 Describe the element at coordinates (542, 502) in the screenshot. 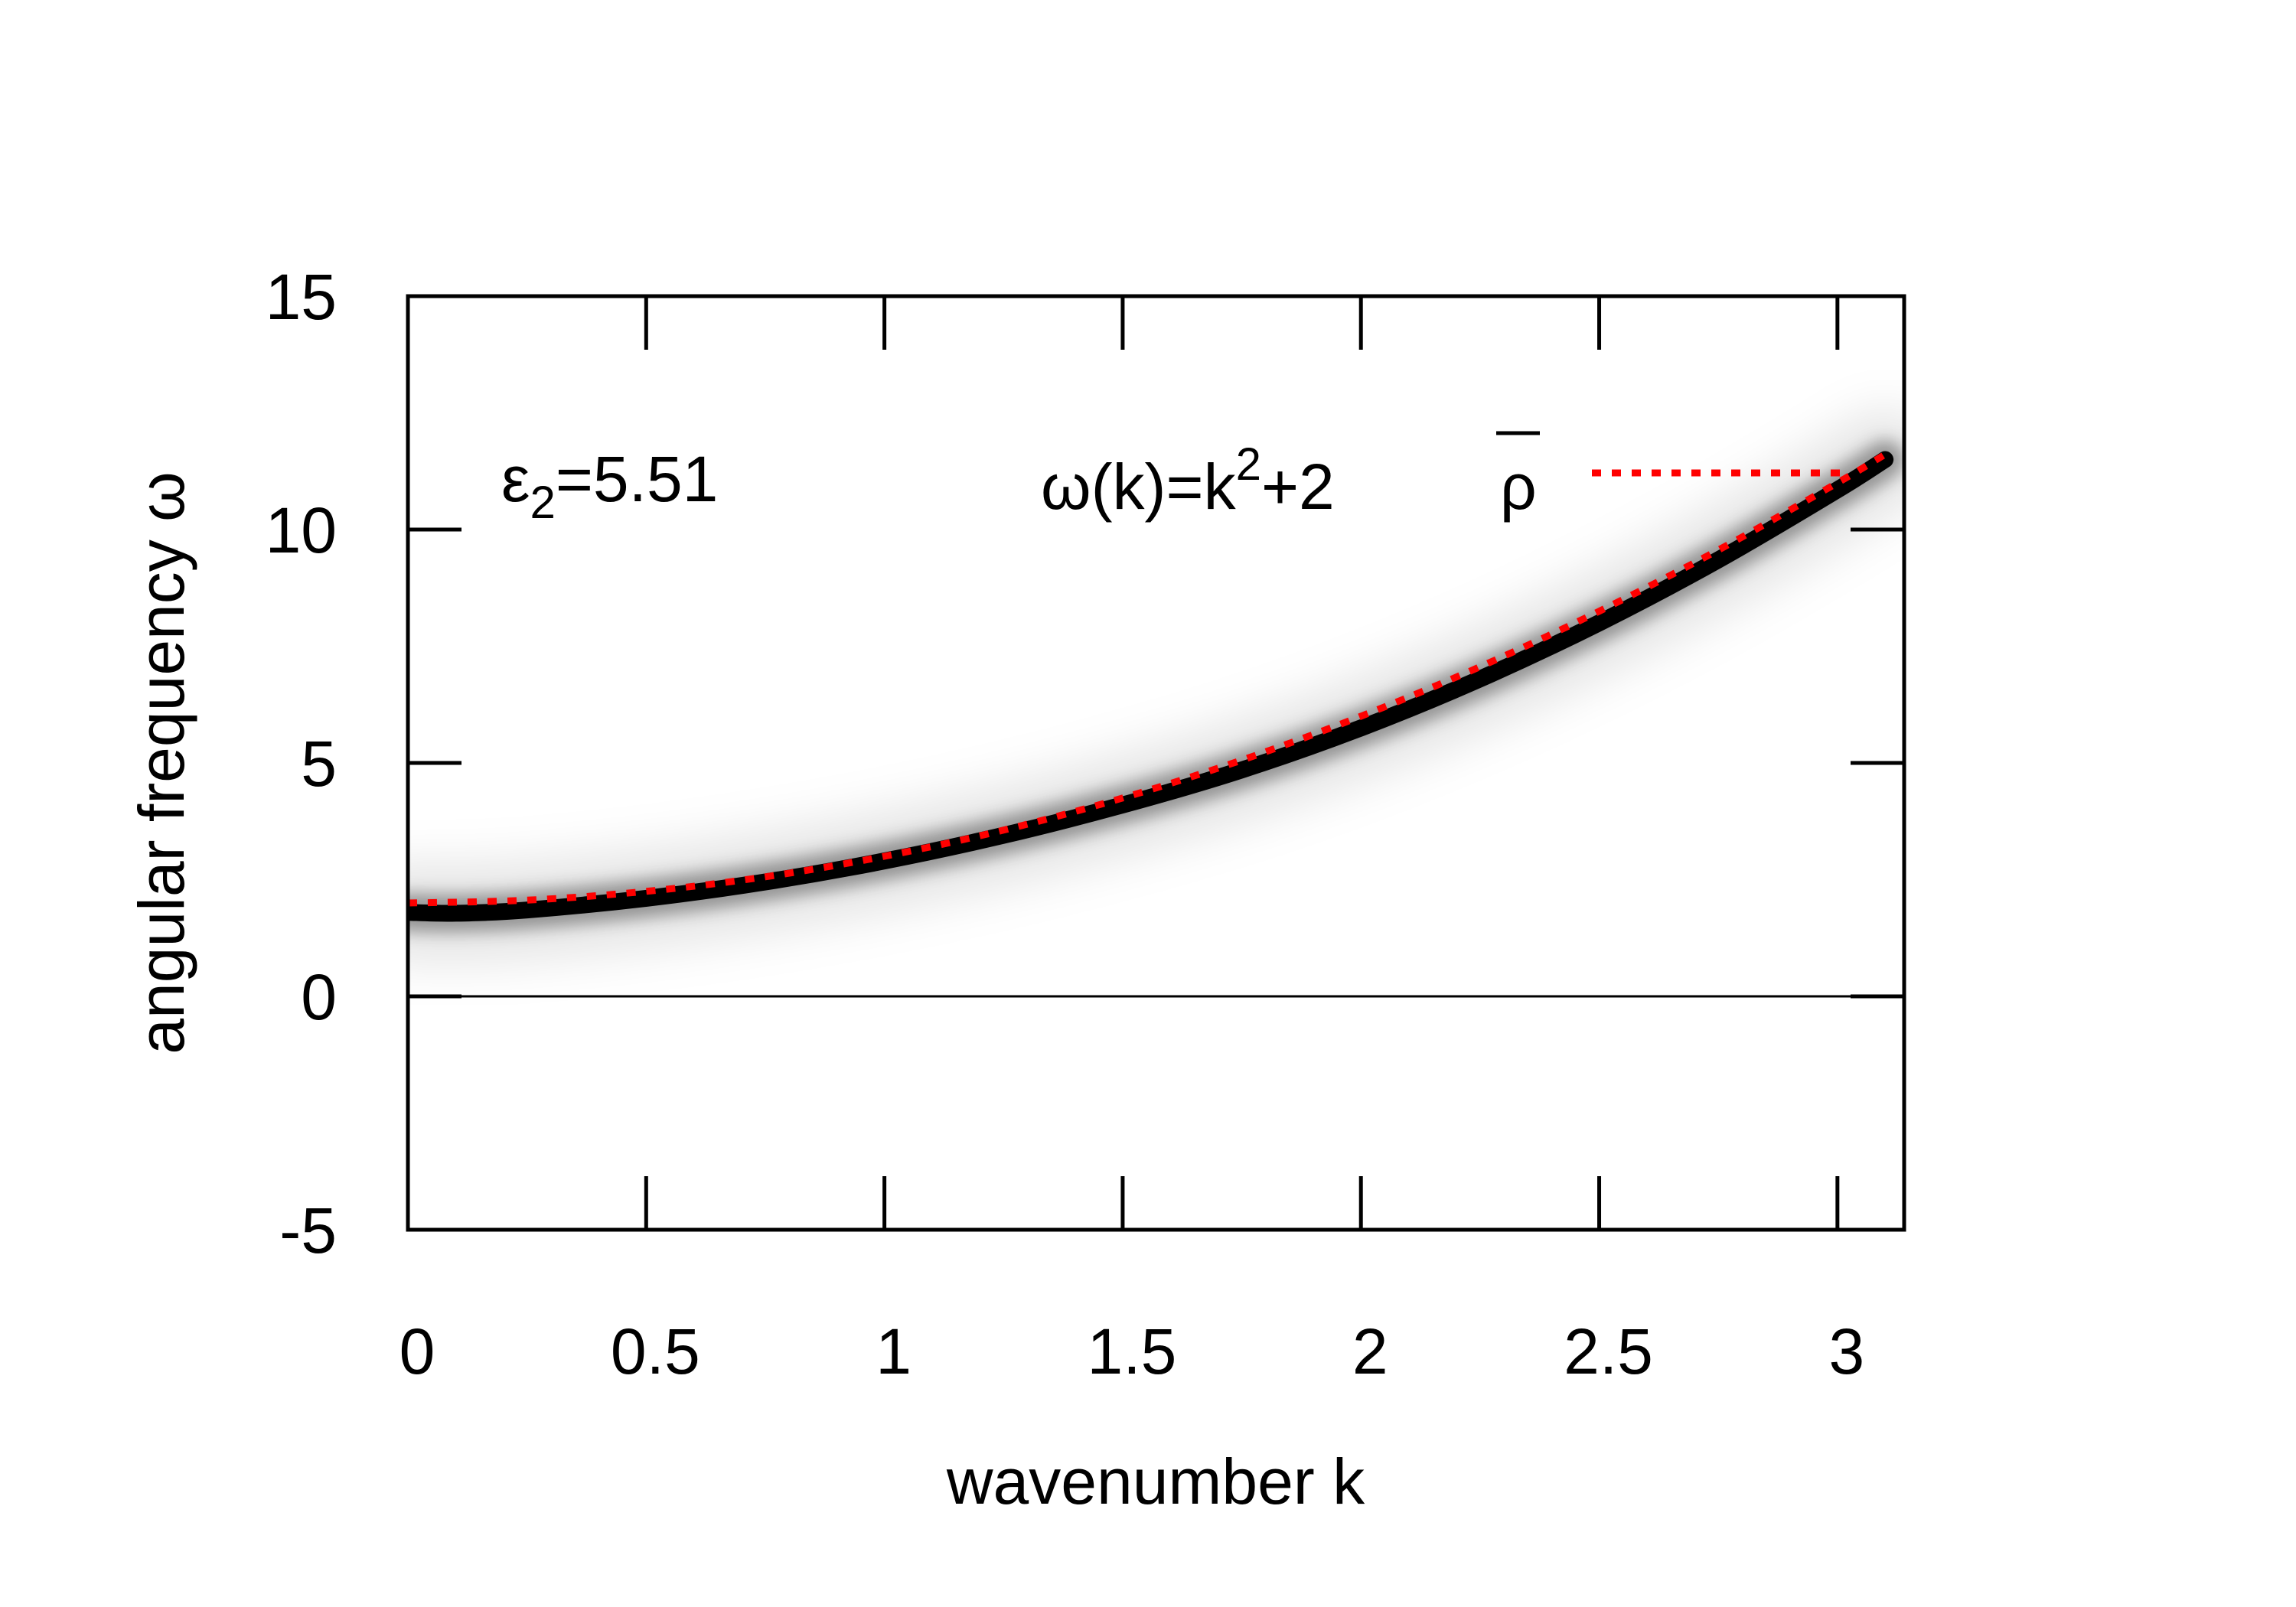

I see `epsilon-subscript: 2` at that location.